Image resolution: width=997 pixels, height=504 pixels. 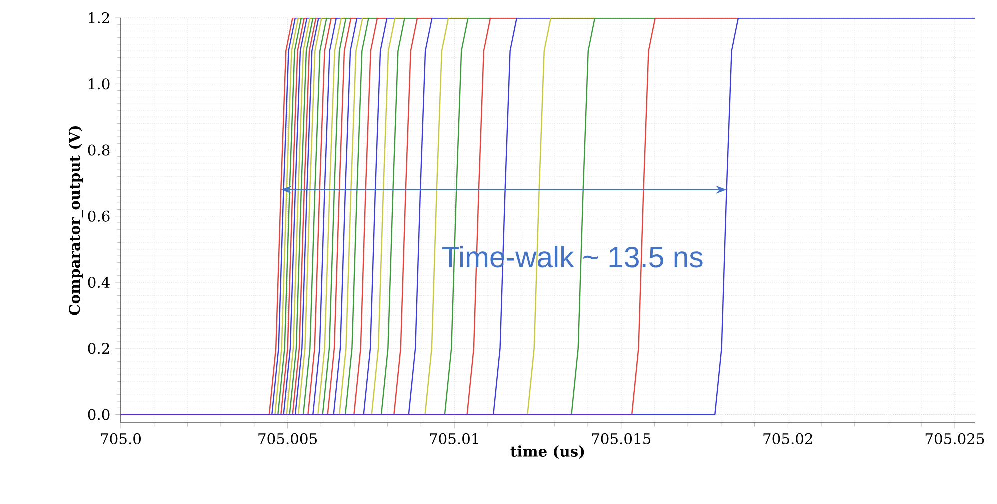 I want to click on x-tick-label: 705.02, so click(x=788, y=438).